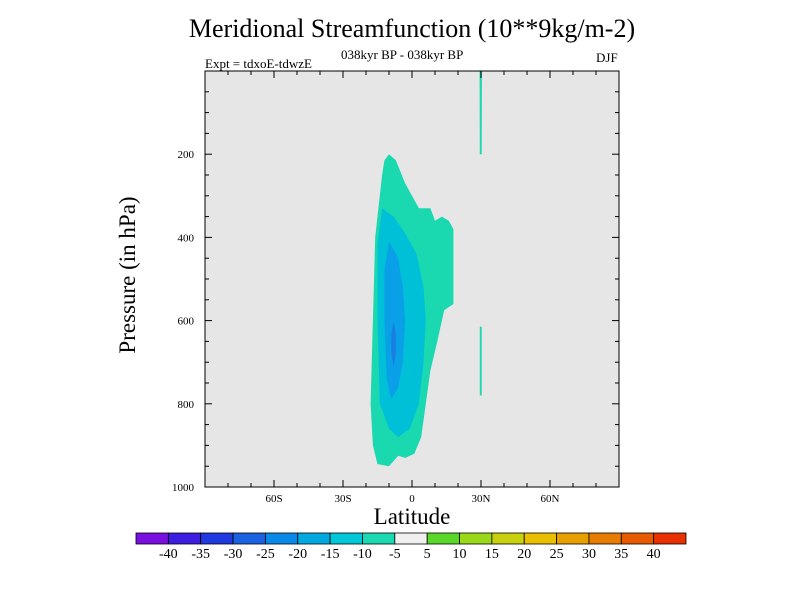 The width and height of the screenshot is (800, 600). I want to click on colorbar-label: 15, so click(492, 554).